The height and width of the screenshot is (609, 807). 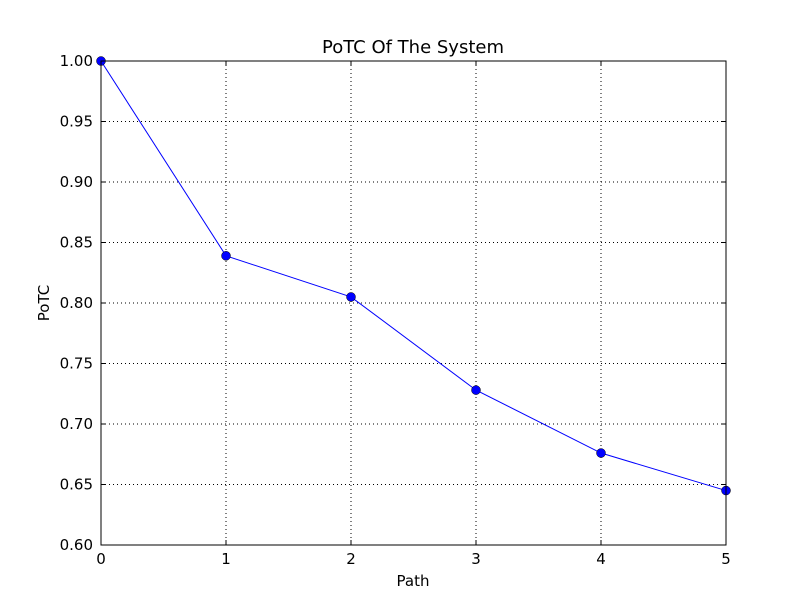 What do you see at coordinates (226, 559) in the screenshot?
I see `x-tick-label: 1` at bounding box center [226, 559].